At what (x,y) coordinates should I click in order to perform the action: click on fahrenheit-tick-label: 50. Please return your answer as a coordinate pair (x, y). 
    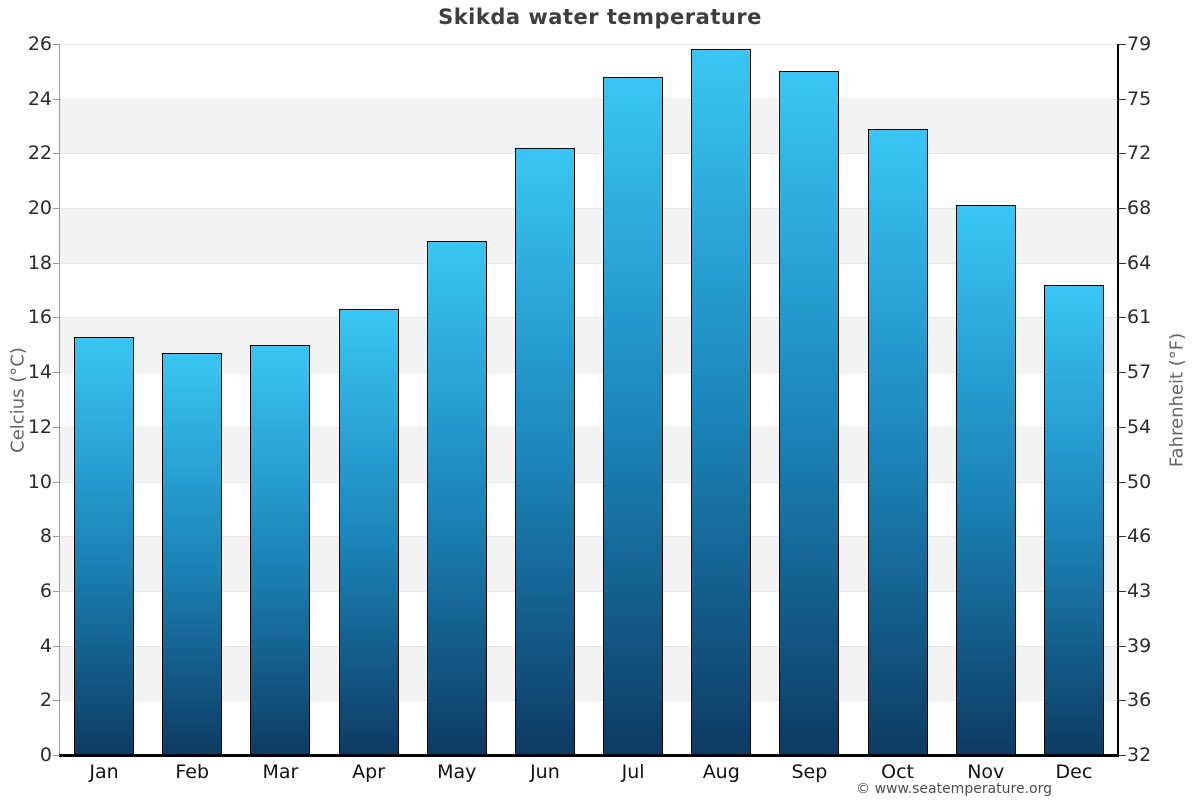
    Looking at the image, I should click on (1139, 481).